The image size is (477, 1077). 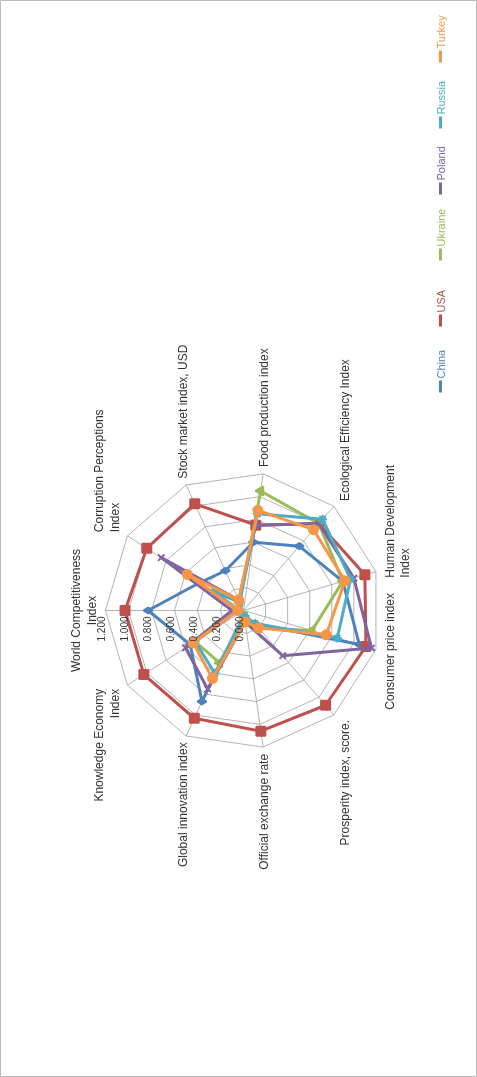 I want to click on spoke-label: Global innovation index, so click(x=183, y=805).